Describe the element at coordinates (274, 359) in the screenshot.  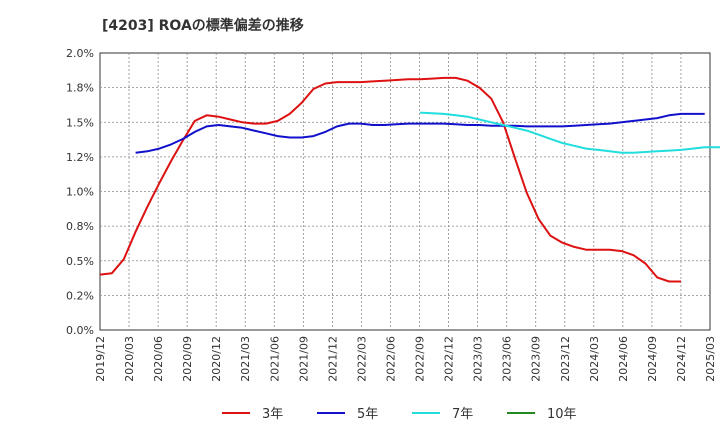
I see `x-tick-label: 2021/06` at that location.